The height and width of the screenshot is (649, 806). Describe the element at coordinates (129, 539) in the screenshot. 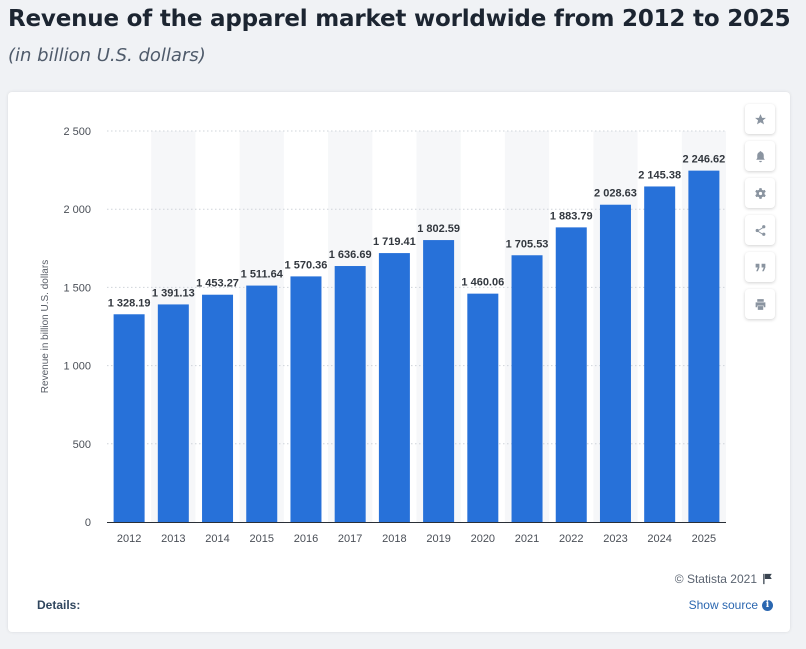

I see `x-tick-label: 2012` at that location.